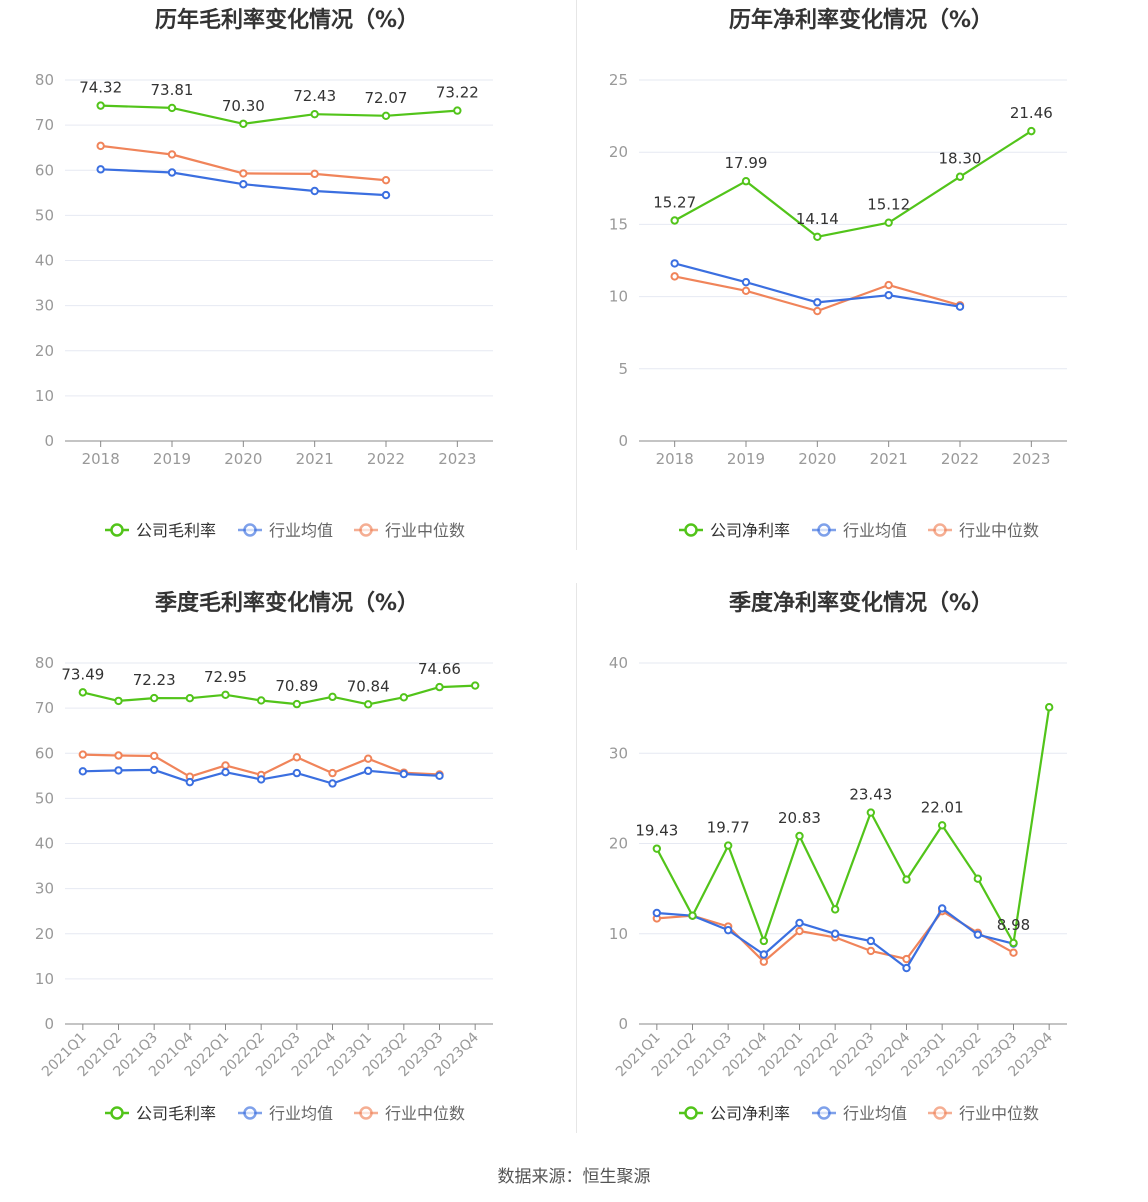 The image size is (1148, 1202). What do you see at coordinates (287, 603) in the screenshot?
I see `chart-title: 季度毛利率变化情况（%）` at bounding box center [287, 603].